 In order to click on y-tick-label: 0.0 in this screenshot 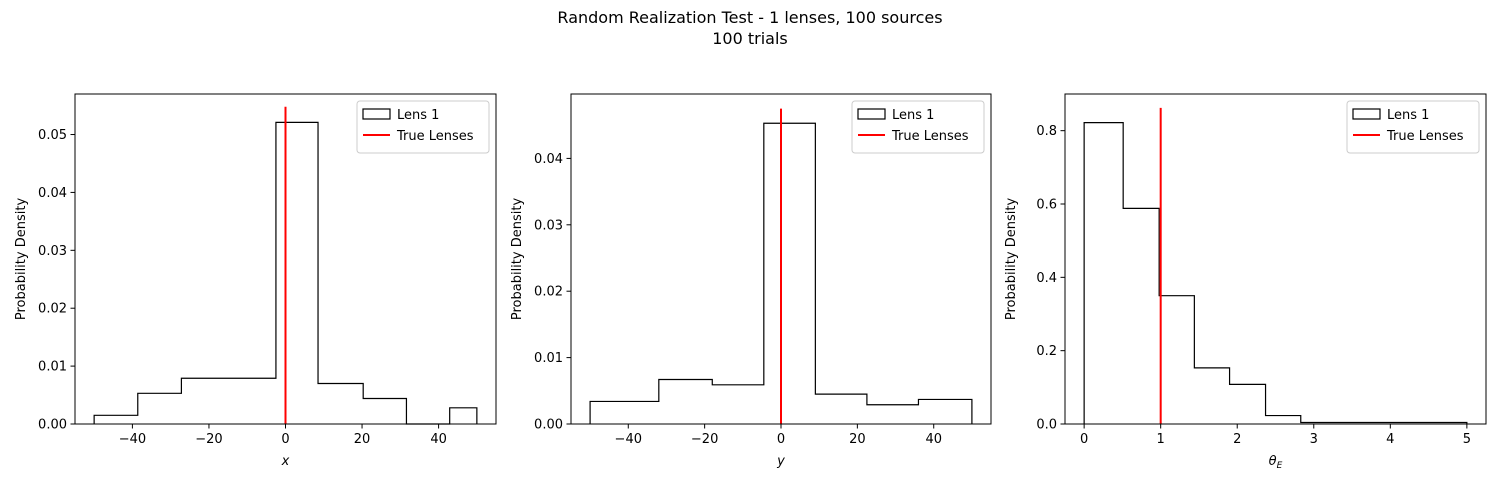, I will do `click(1046, 425)`.